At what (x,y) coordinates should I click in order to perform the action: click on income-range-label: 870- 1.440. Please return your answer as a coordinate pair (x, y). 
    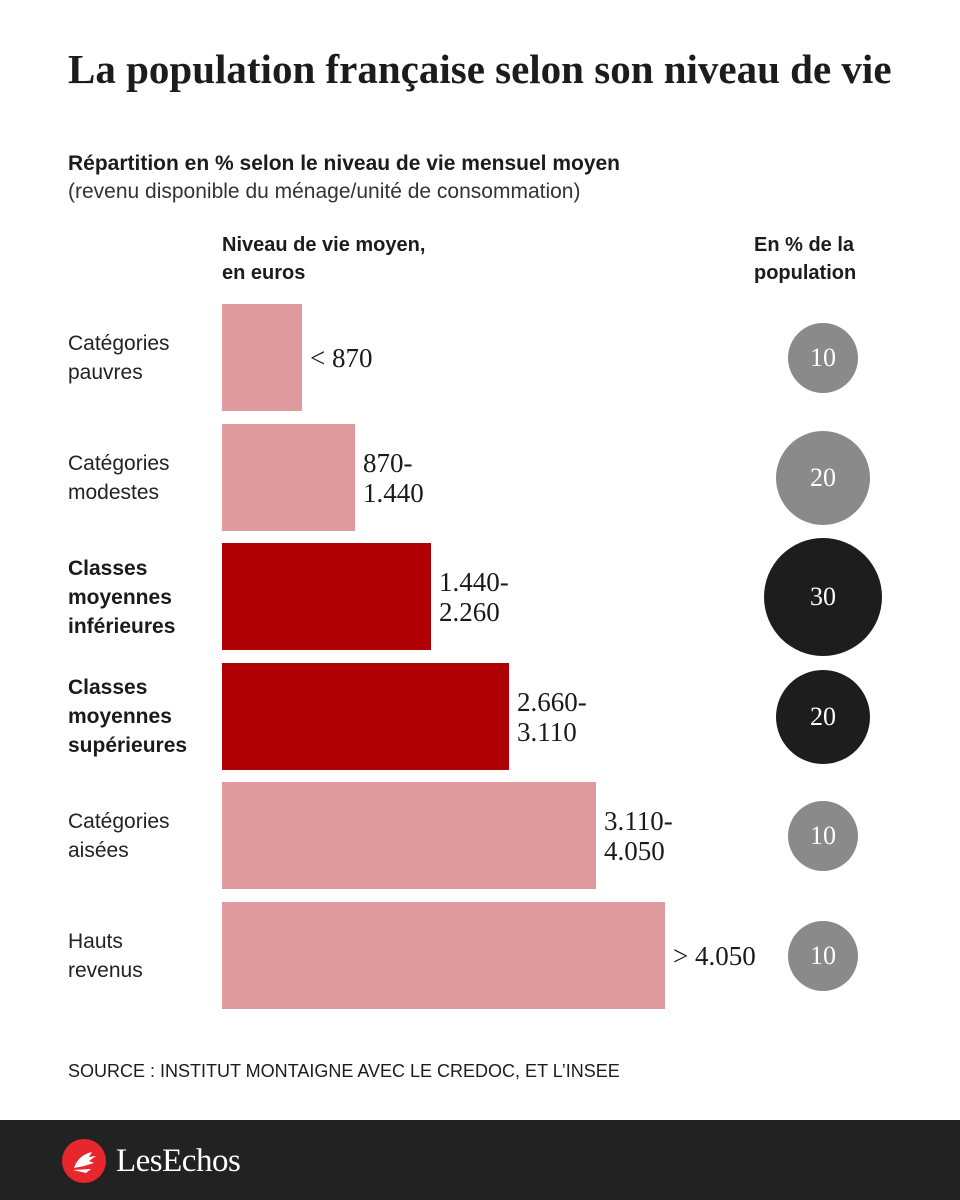
    Looking at the image, I should click on (393, 478).